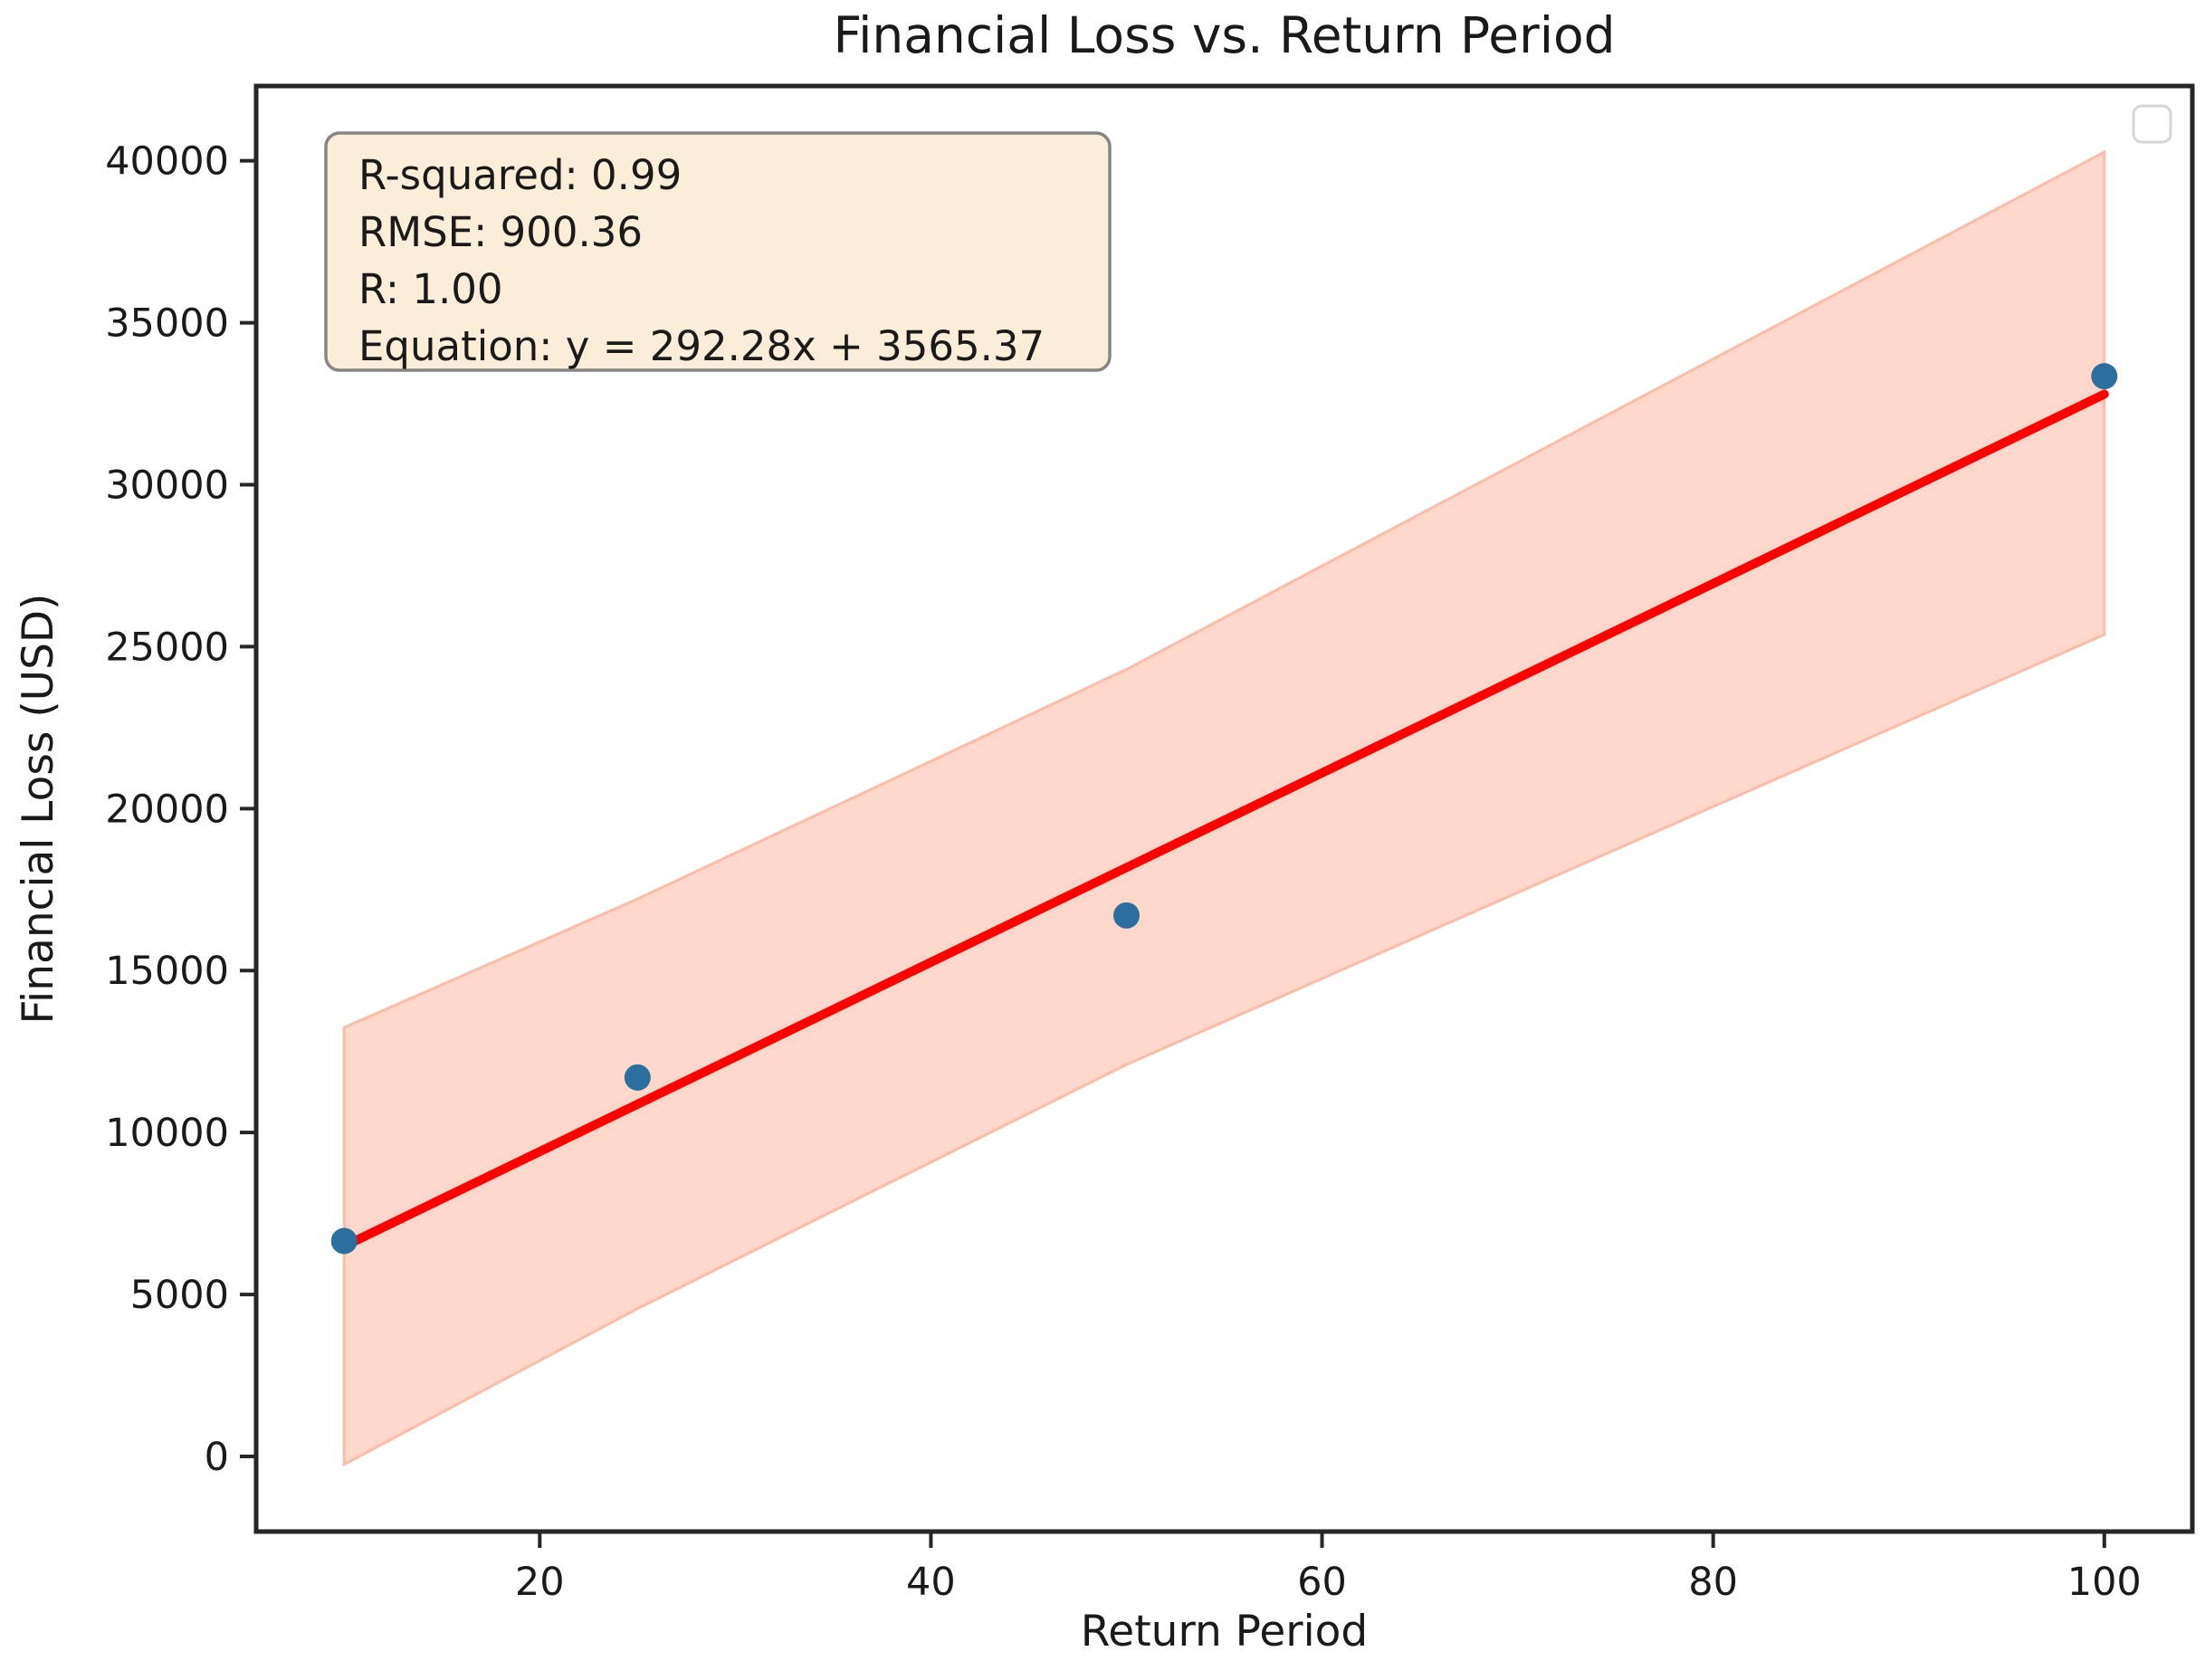  What do you see at coordinates (167, 1133) in the screenshot?
I see `y-tick-label: 10000` at bounding box center [167, 1133].